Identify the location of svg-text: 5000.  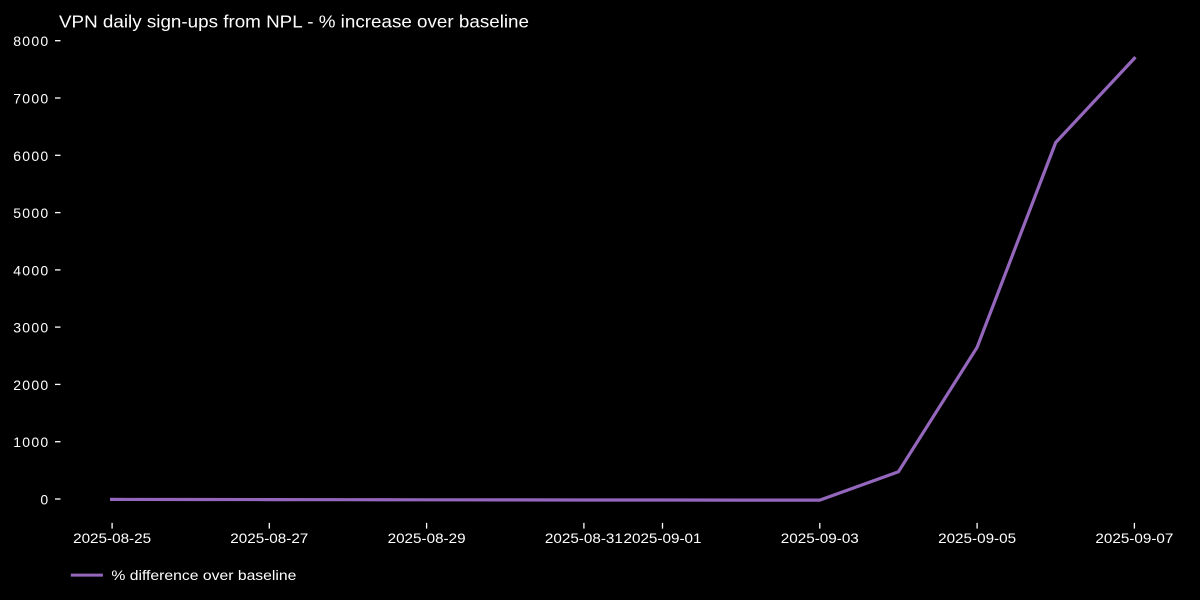
(30, 213).